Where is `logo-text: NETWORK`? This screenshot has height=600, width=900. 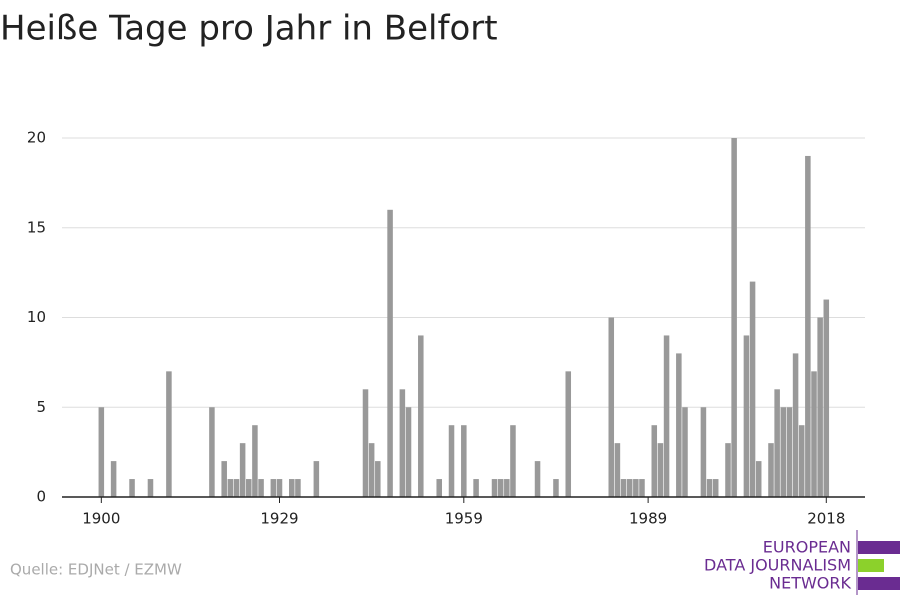 logo-text: NETWORK is located at coordinates (810, 583).